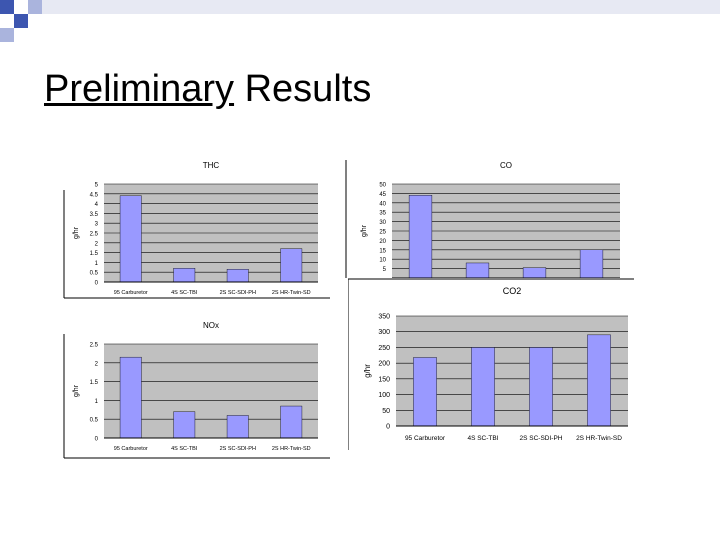 The width and height of the screenshot is (720, 540). Describe the element at coordinates (308, 89) in the screenshot. I see `page-title-rest: Results` at that location.